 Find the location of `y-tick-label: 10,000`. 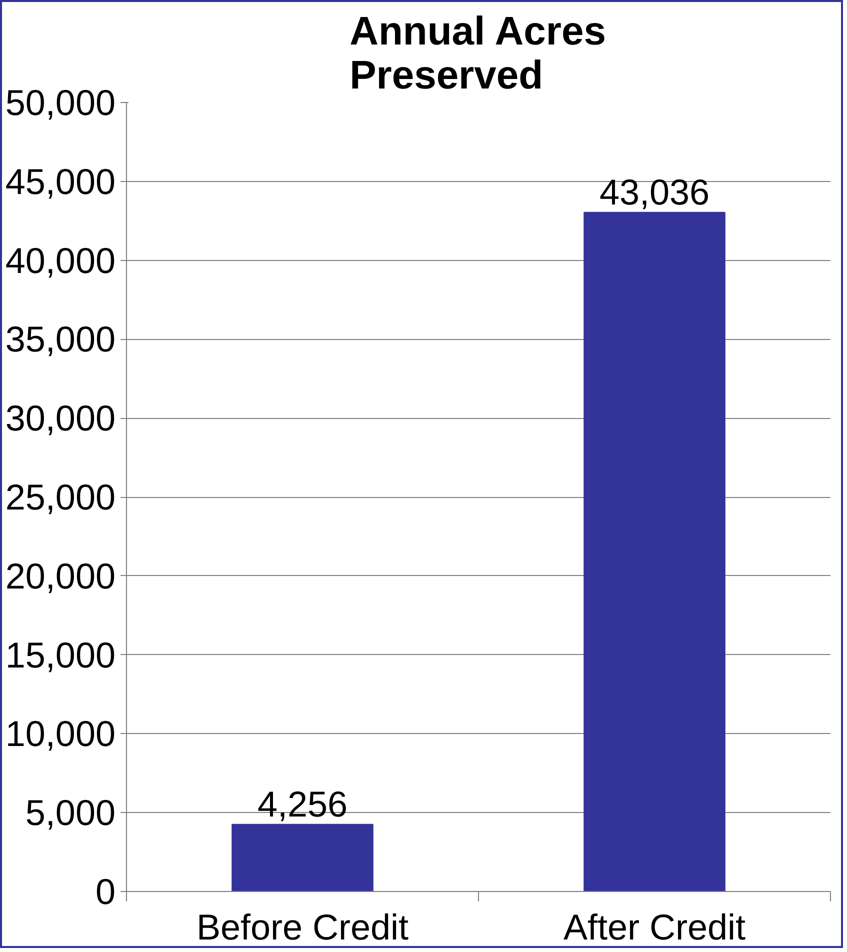

y-tick-label: 10,000 is located at coordinates (60, 733).